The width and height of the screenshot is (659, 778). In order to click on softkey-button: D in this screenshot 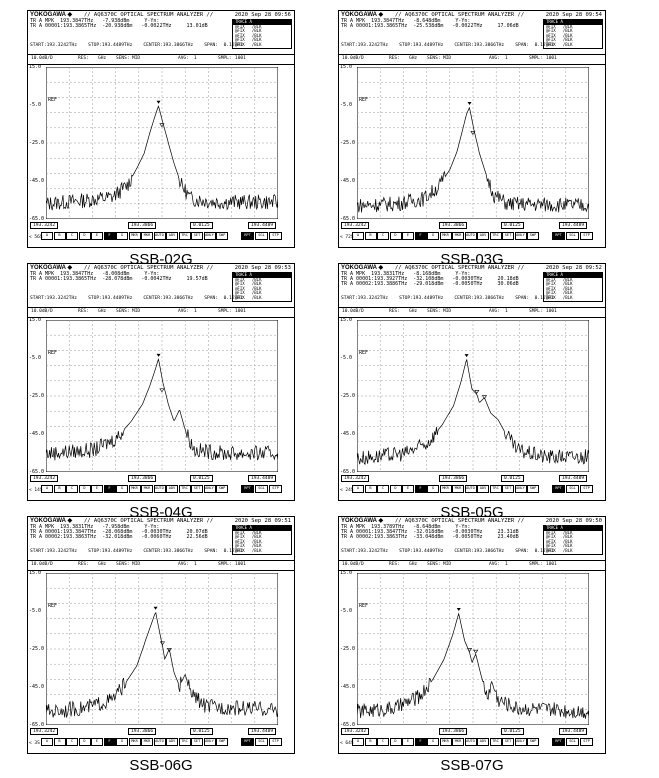, I will do `click(84, 489)`.